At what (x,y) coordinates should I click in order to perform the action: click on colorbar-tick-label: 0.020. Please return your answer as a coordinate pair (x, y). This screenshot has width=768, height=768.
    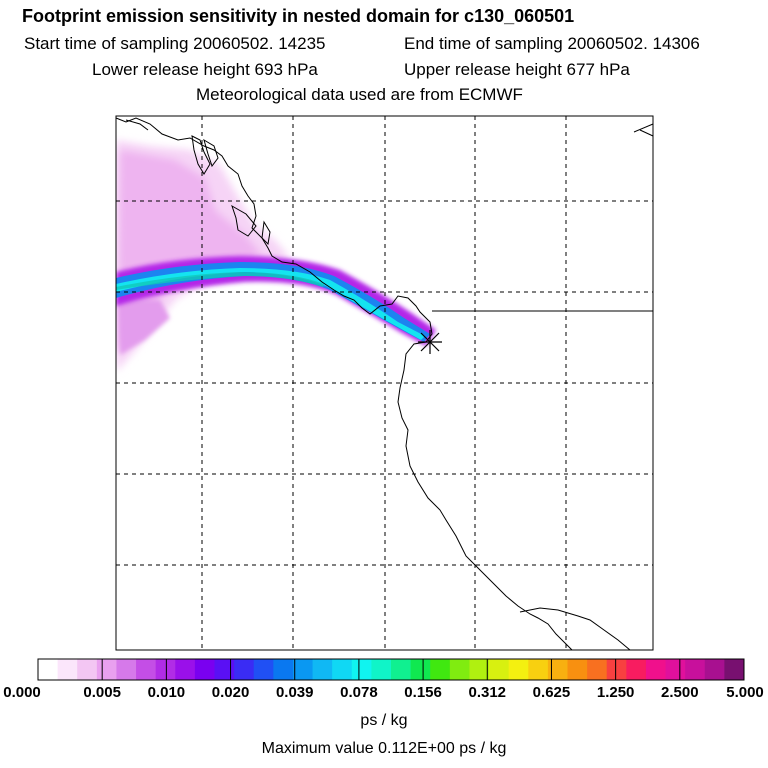
    Looking at the image, I should click on (230, 692).